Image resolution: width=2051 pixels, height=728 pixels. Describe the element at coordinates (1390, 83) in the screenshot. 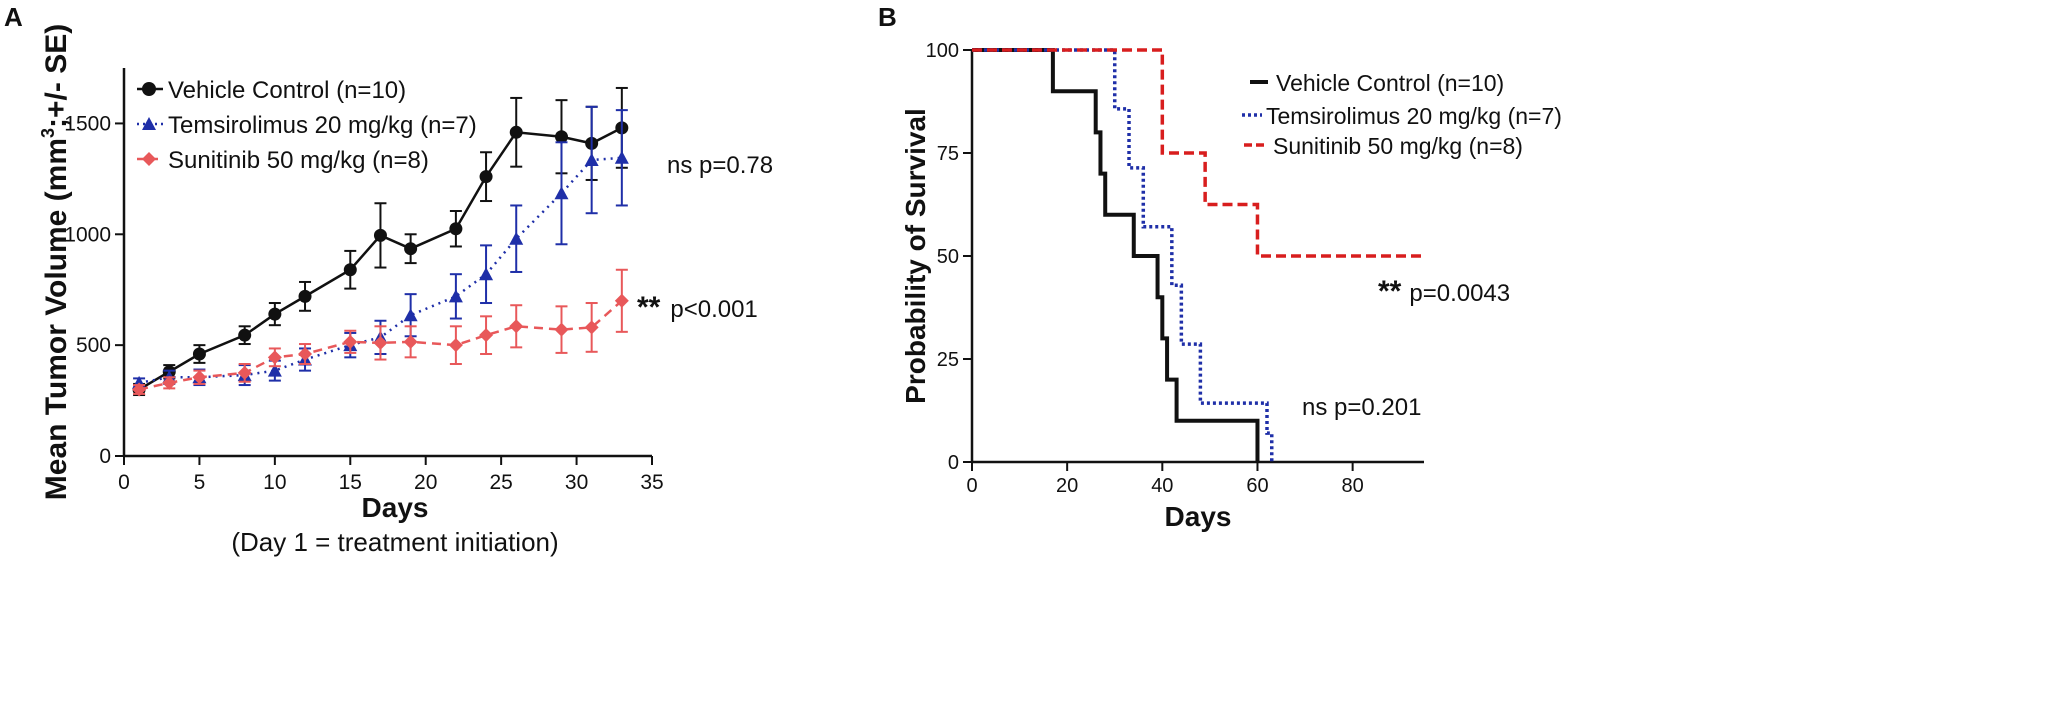

I see `legend-b-label-vehicle: Vehicle Control (n=10)` at that location.